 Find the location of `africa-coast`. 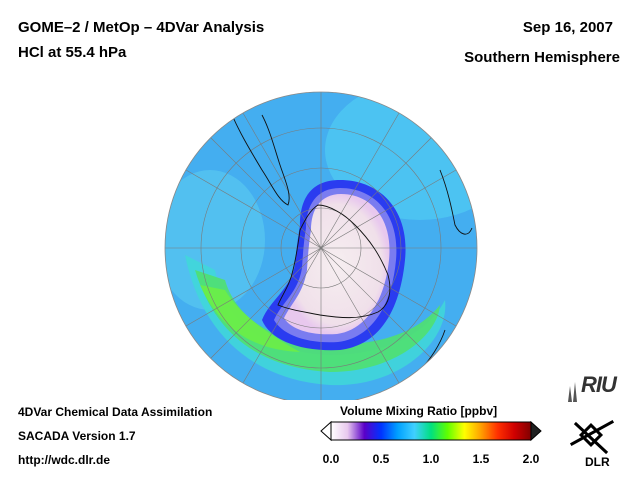

africa-coast is located at coordinates (456, 202).